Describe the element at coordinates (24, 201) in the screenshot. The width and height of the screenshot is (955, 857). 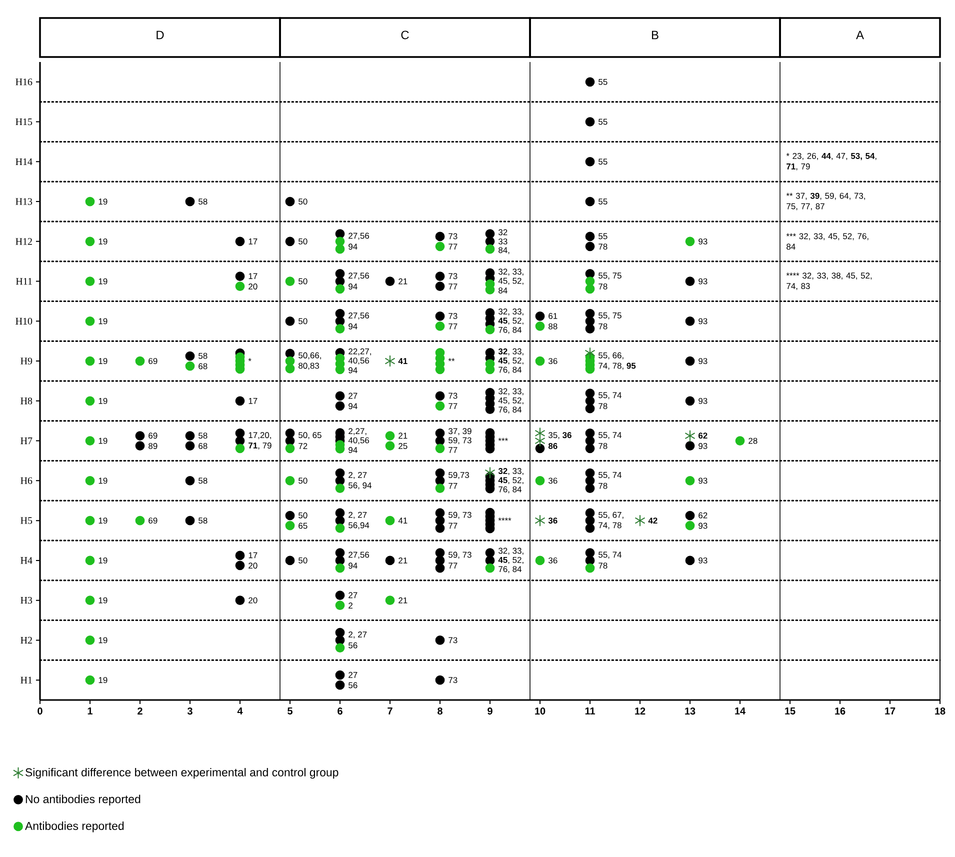
I see `y-tick-label: H13` at that location.